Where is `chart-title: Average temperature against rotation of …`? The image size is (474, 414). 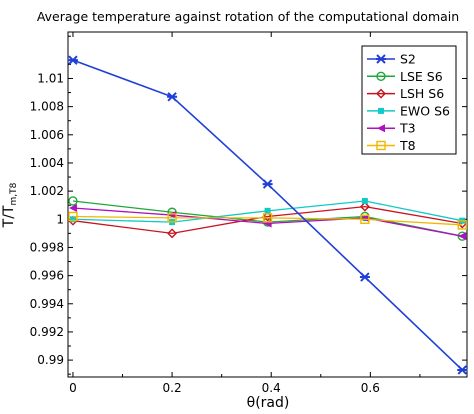
chart-title: Average temperature against rotation of … is located at coordinates (248, 16).